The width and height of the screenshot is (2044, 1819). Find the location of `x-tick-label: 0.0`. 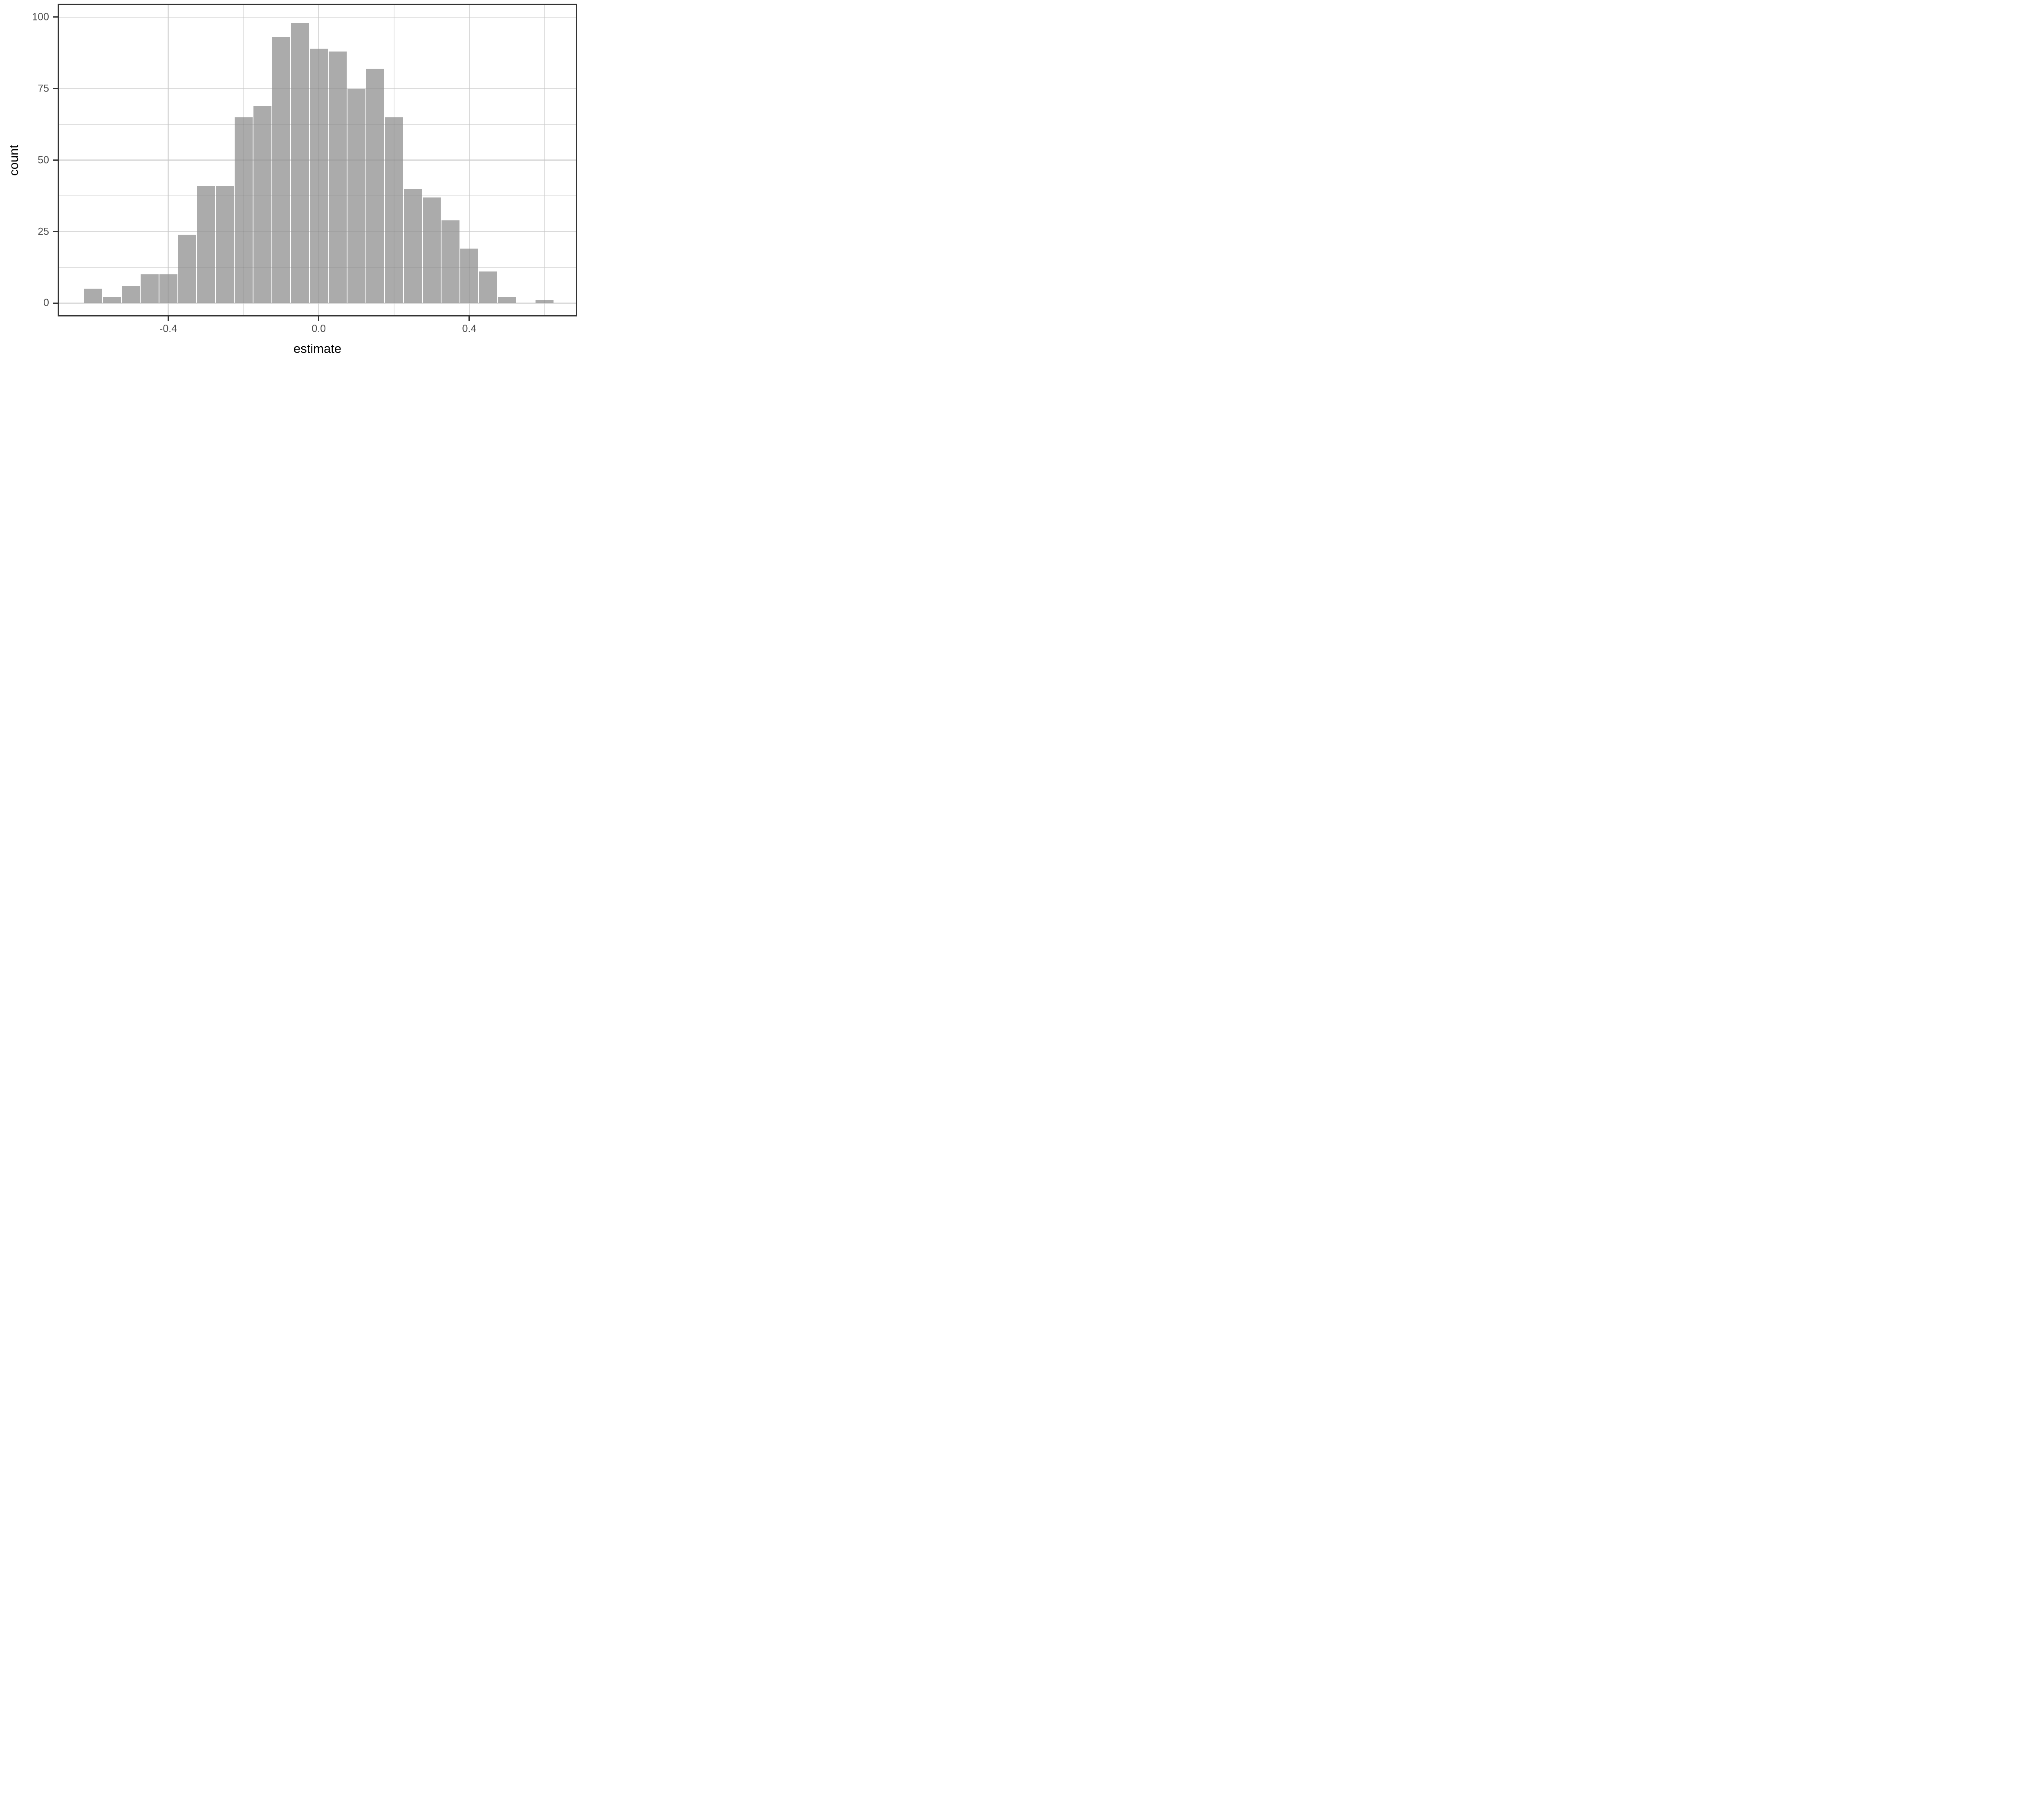

x-tick-label: 0.0 is located at coordinates (319, 328).